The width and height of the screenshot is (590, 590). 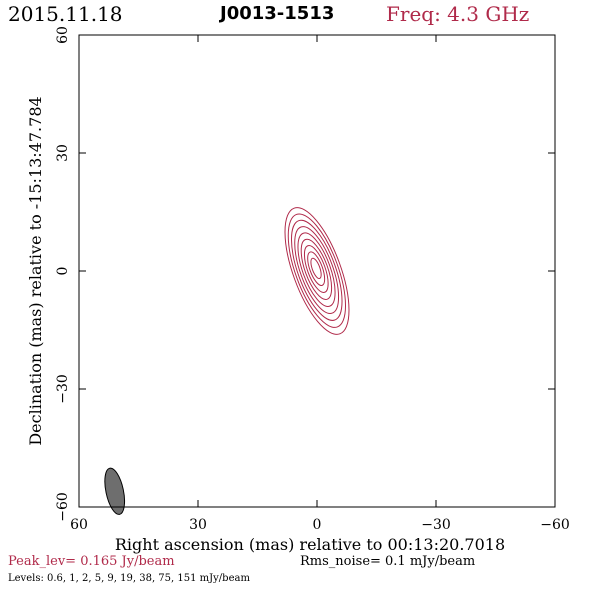 I want to click on y-tick-label: 0, so click(x=63, y=271).